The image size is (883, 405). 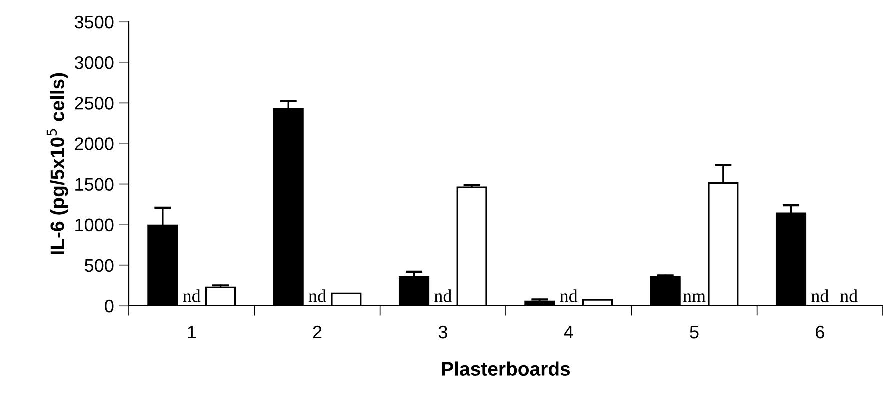 What do you see at coordinates (95, 225) in the screenshot?
I see `y-tick-label: 1000` at bounding box center [95, 225].